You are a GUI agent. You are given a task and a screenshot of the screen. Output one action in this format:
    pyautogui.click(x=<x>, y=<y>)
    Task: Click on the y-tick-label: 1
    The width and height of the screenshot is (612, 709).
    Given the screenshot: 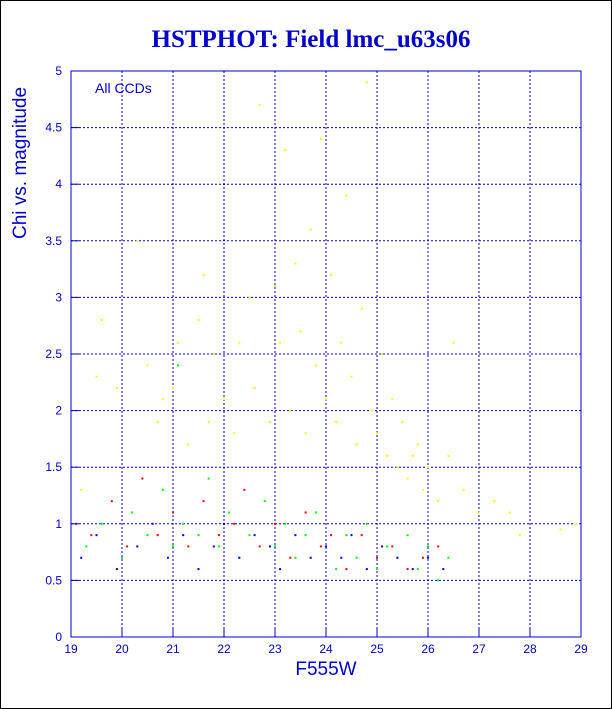 What is the action you would take?
    pyautogui.click(x=58, y=524)
    